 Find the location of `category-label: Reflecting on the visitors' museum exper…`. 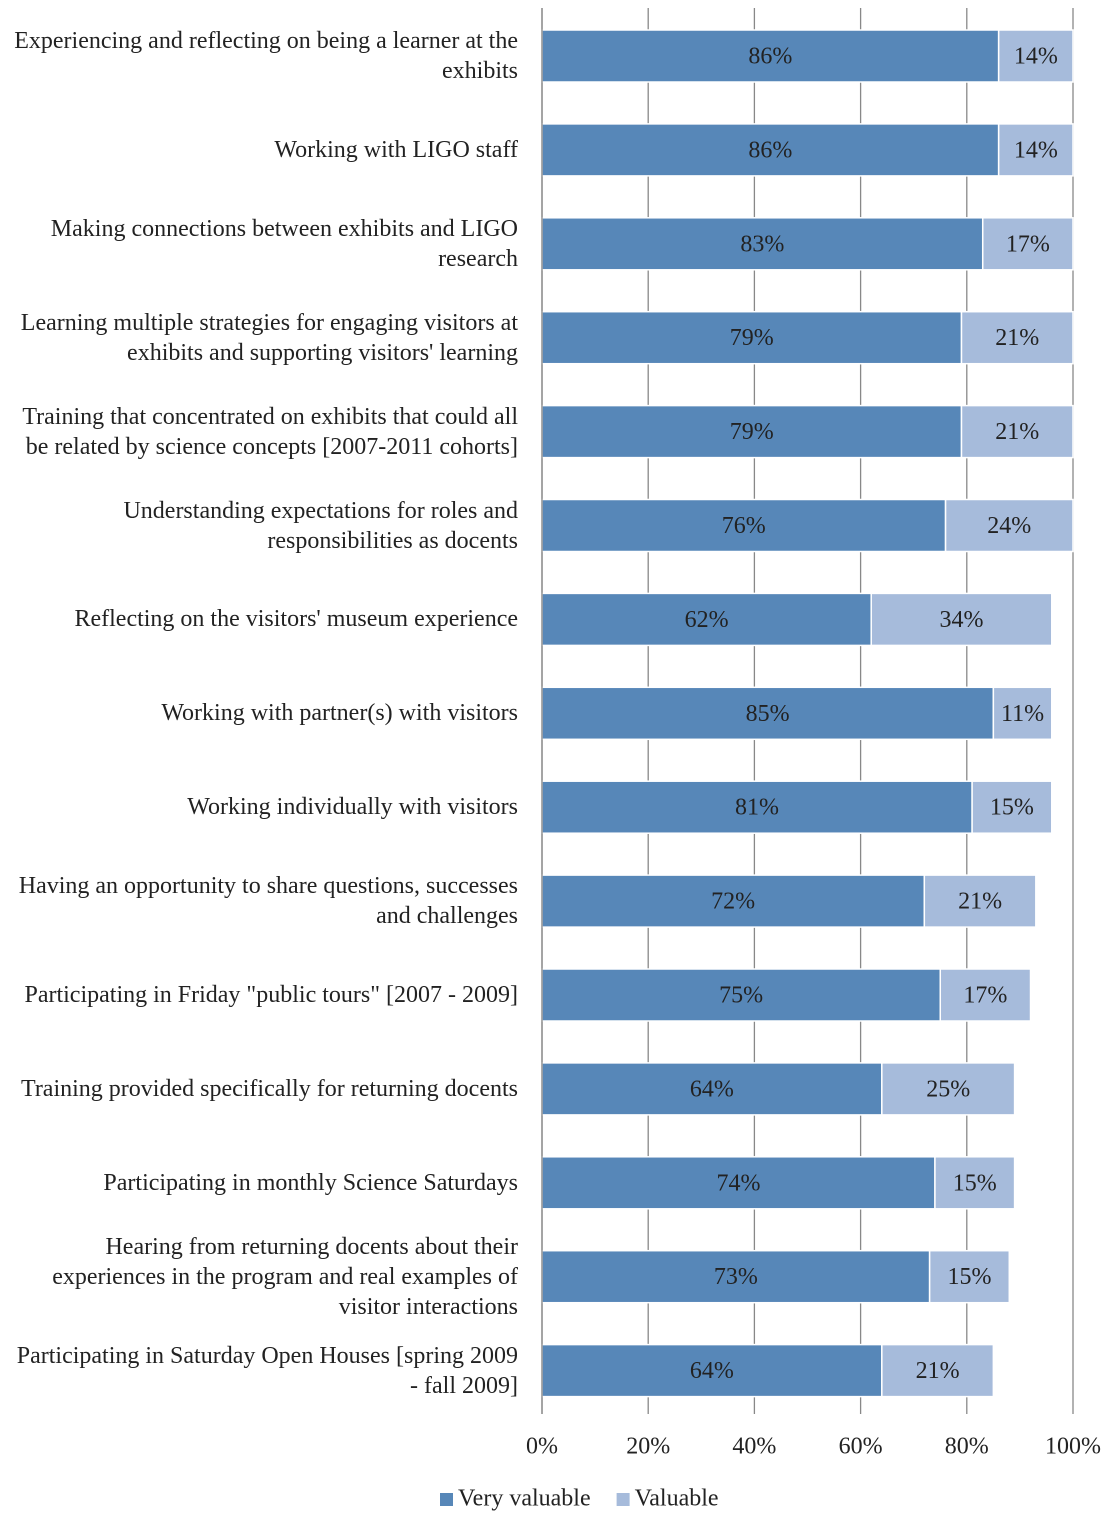

category-label: Reflecting on the visitors' museum exper… is located at coordinates (296, 619).